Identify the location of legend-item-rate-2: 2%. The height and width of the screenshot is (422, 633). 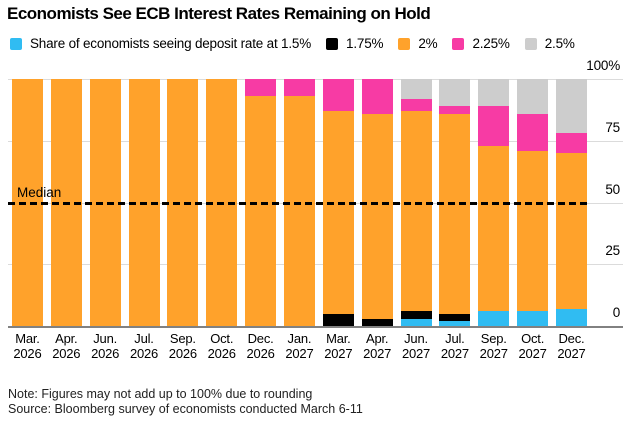
(418, 43).